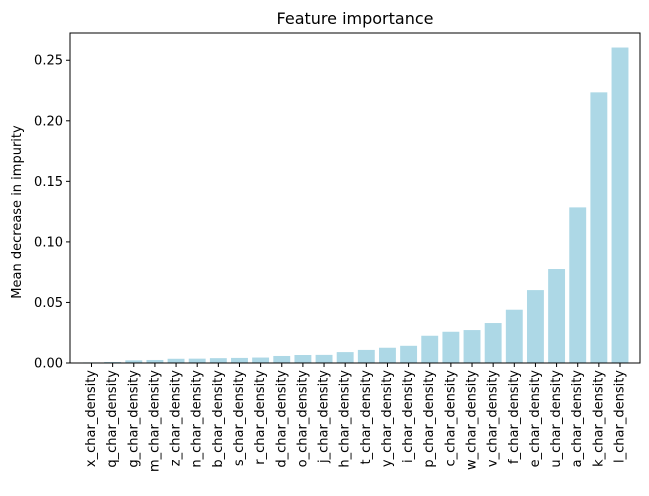  Describe the element at coordinates (176, 360) in the screenshot. I see `bar-z_char_density` at that location.